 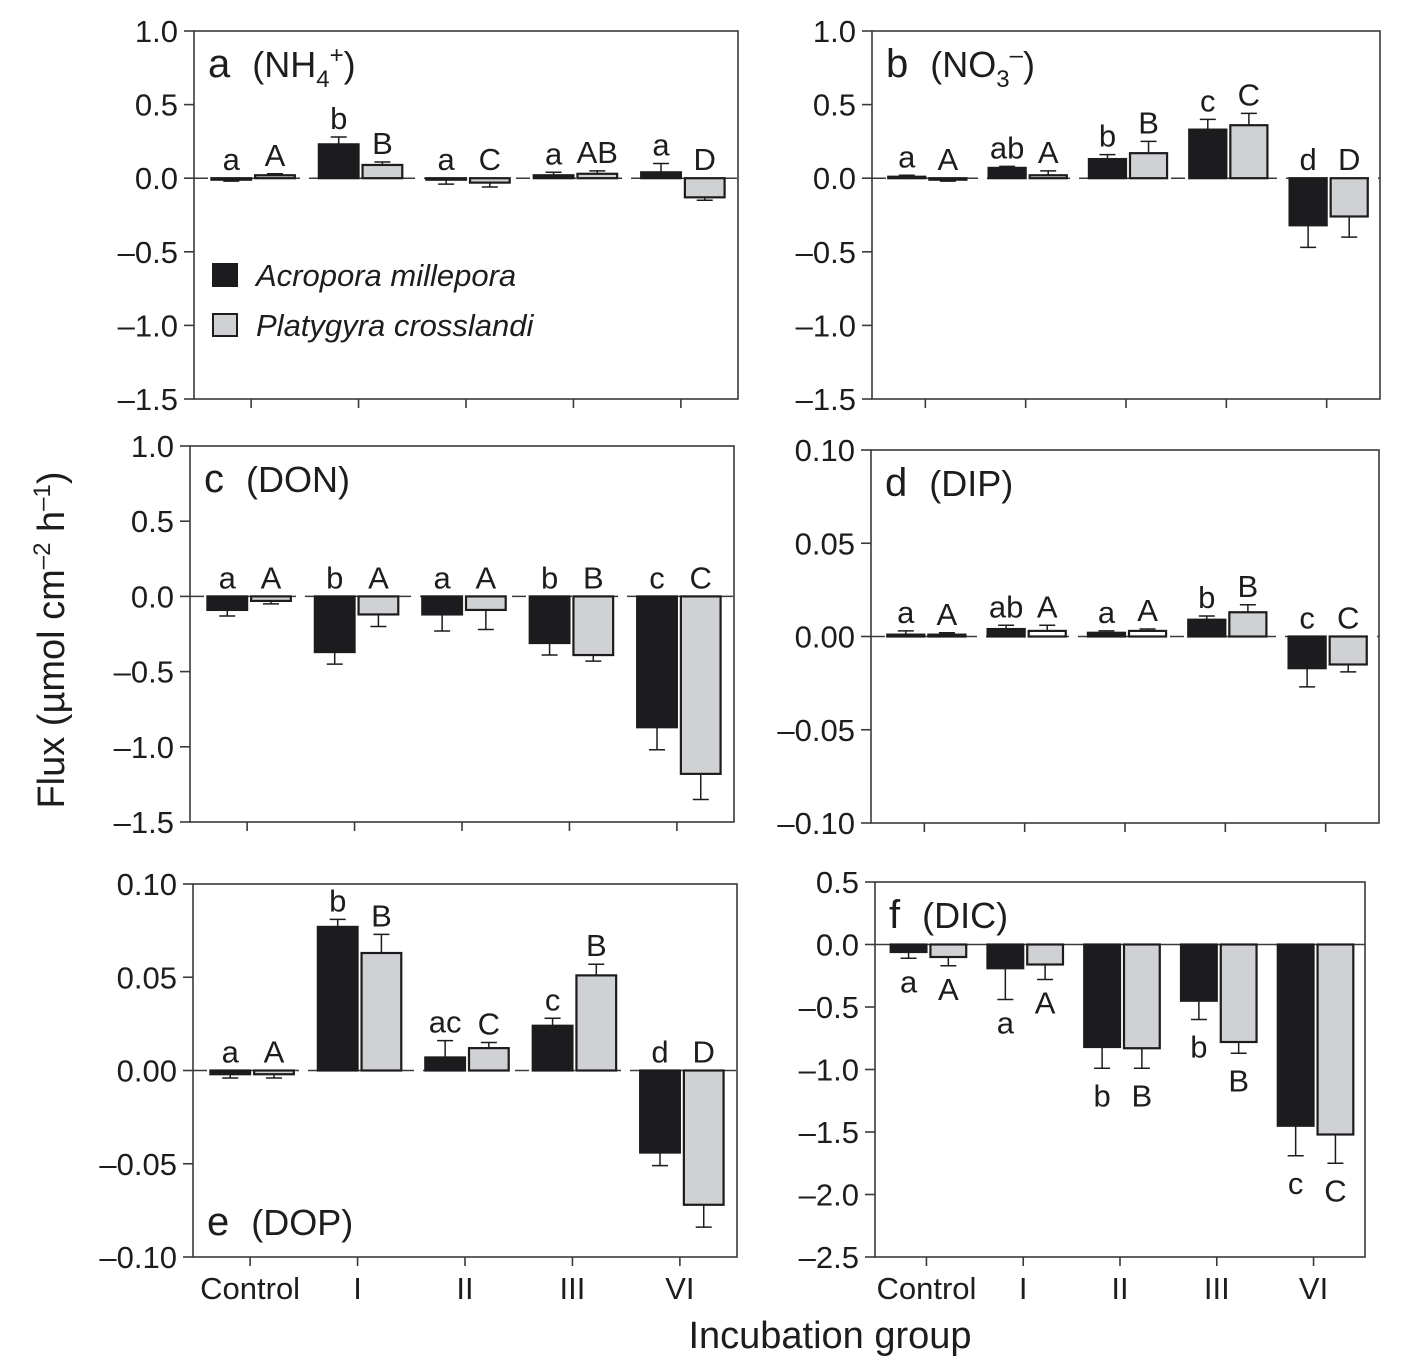 What do you see at coordinates (225, 275) in the screenshot?
I see `legend-swatch-acropora` at bounding box center [225, 275].